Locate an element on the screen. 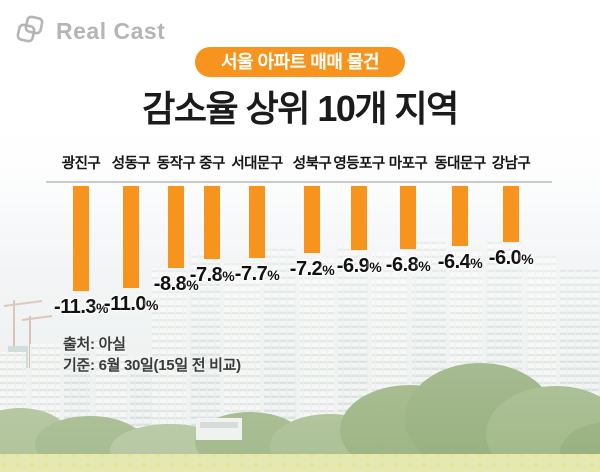 Image resolution: width=600 pixels, height=472 pixels. category-label: 동작구 is located at coordinates (176, 164).